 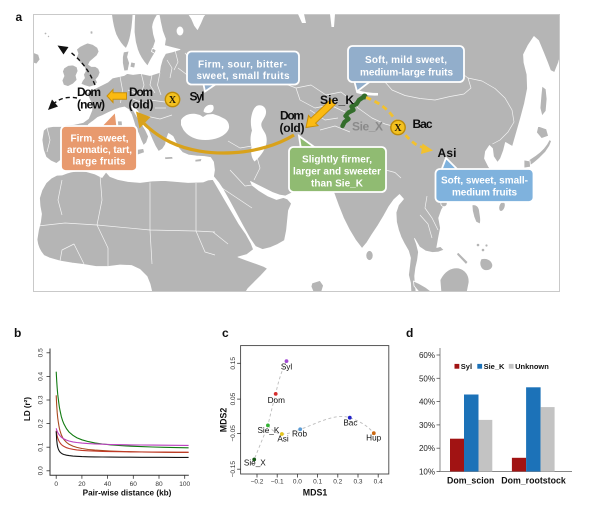 What do you see at coordinates (56, 484) in the screenshot?
I see `svg-text: 0` at bounding box center [56, 484].